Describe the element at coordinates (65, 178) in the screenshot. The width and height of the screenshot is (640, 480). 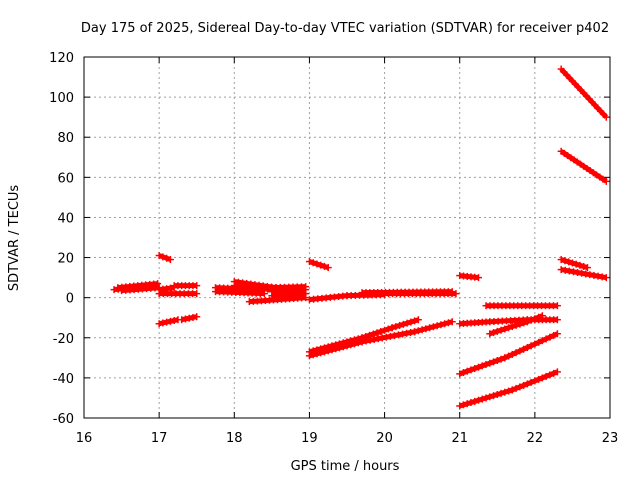
I see `y-tick-label: 60` at that location.